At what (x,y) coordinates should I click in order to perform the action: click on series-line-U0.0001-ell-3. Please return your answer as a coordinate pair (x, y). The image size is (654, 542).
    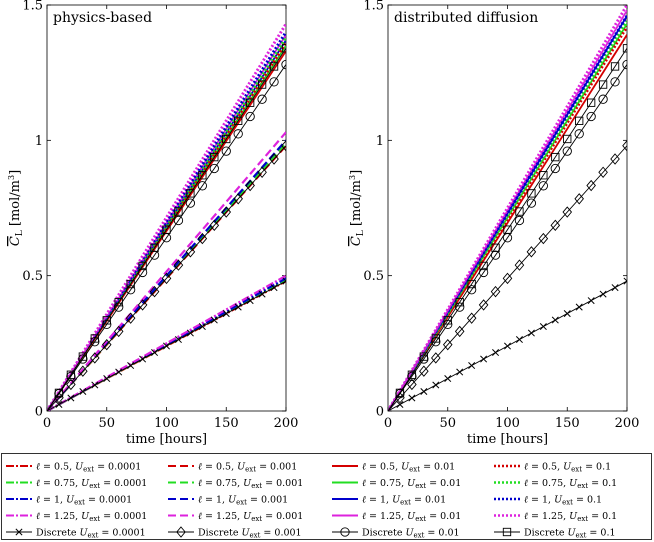
    Looking at the image, I should click on (166, 342).